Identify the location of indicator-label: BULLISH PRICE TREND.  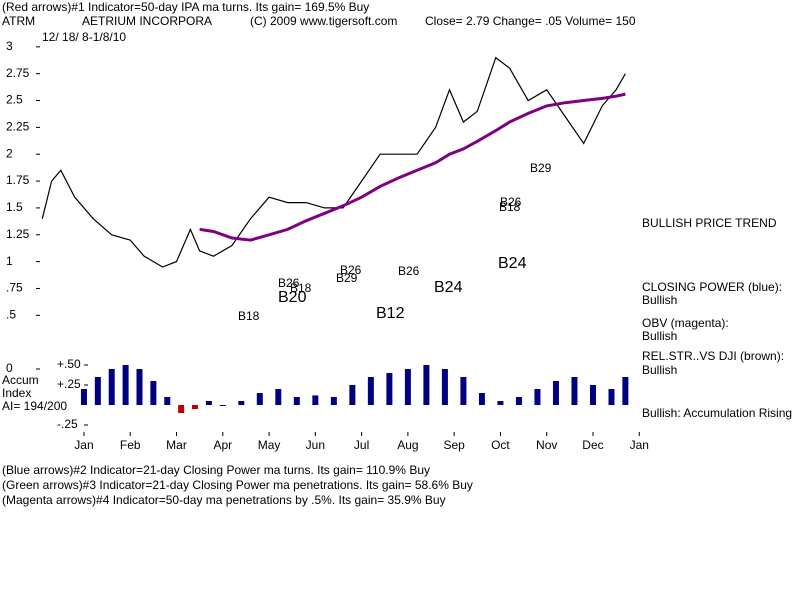
(709, 223).